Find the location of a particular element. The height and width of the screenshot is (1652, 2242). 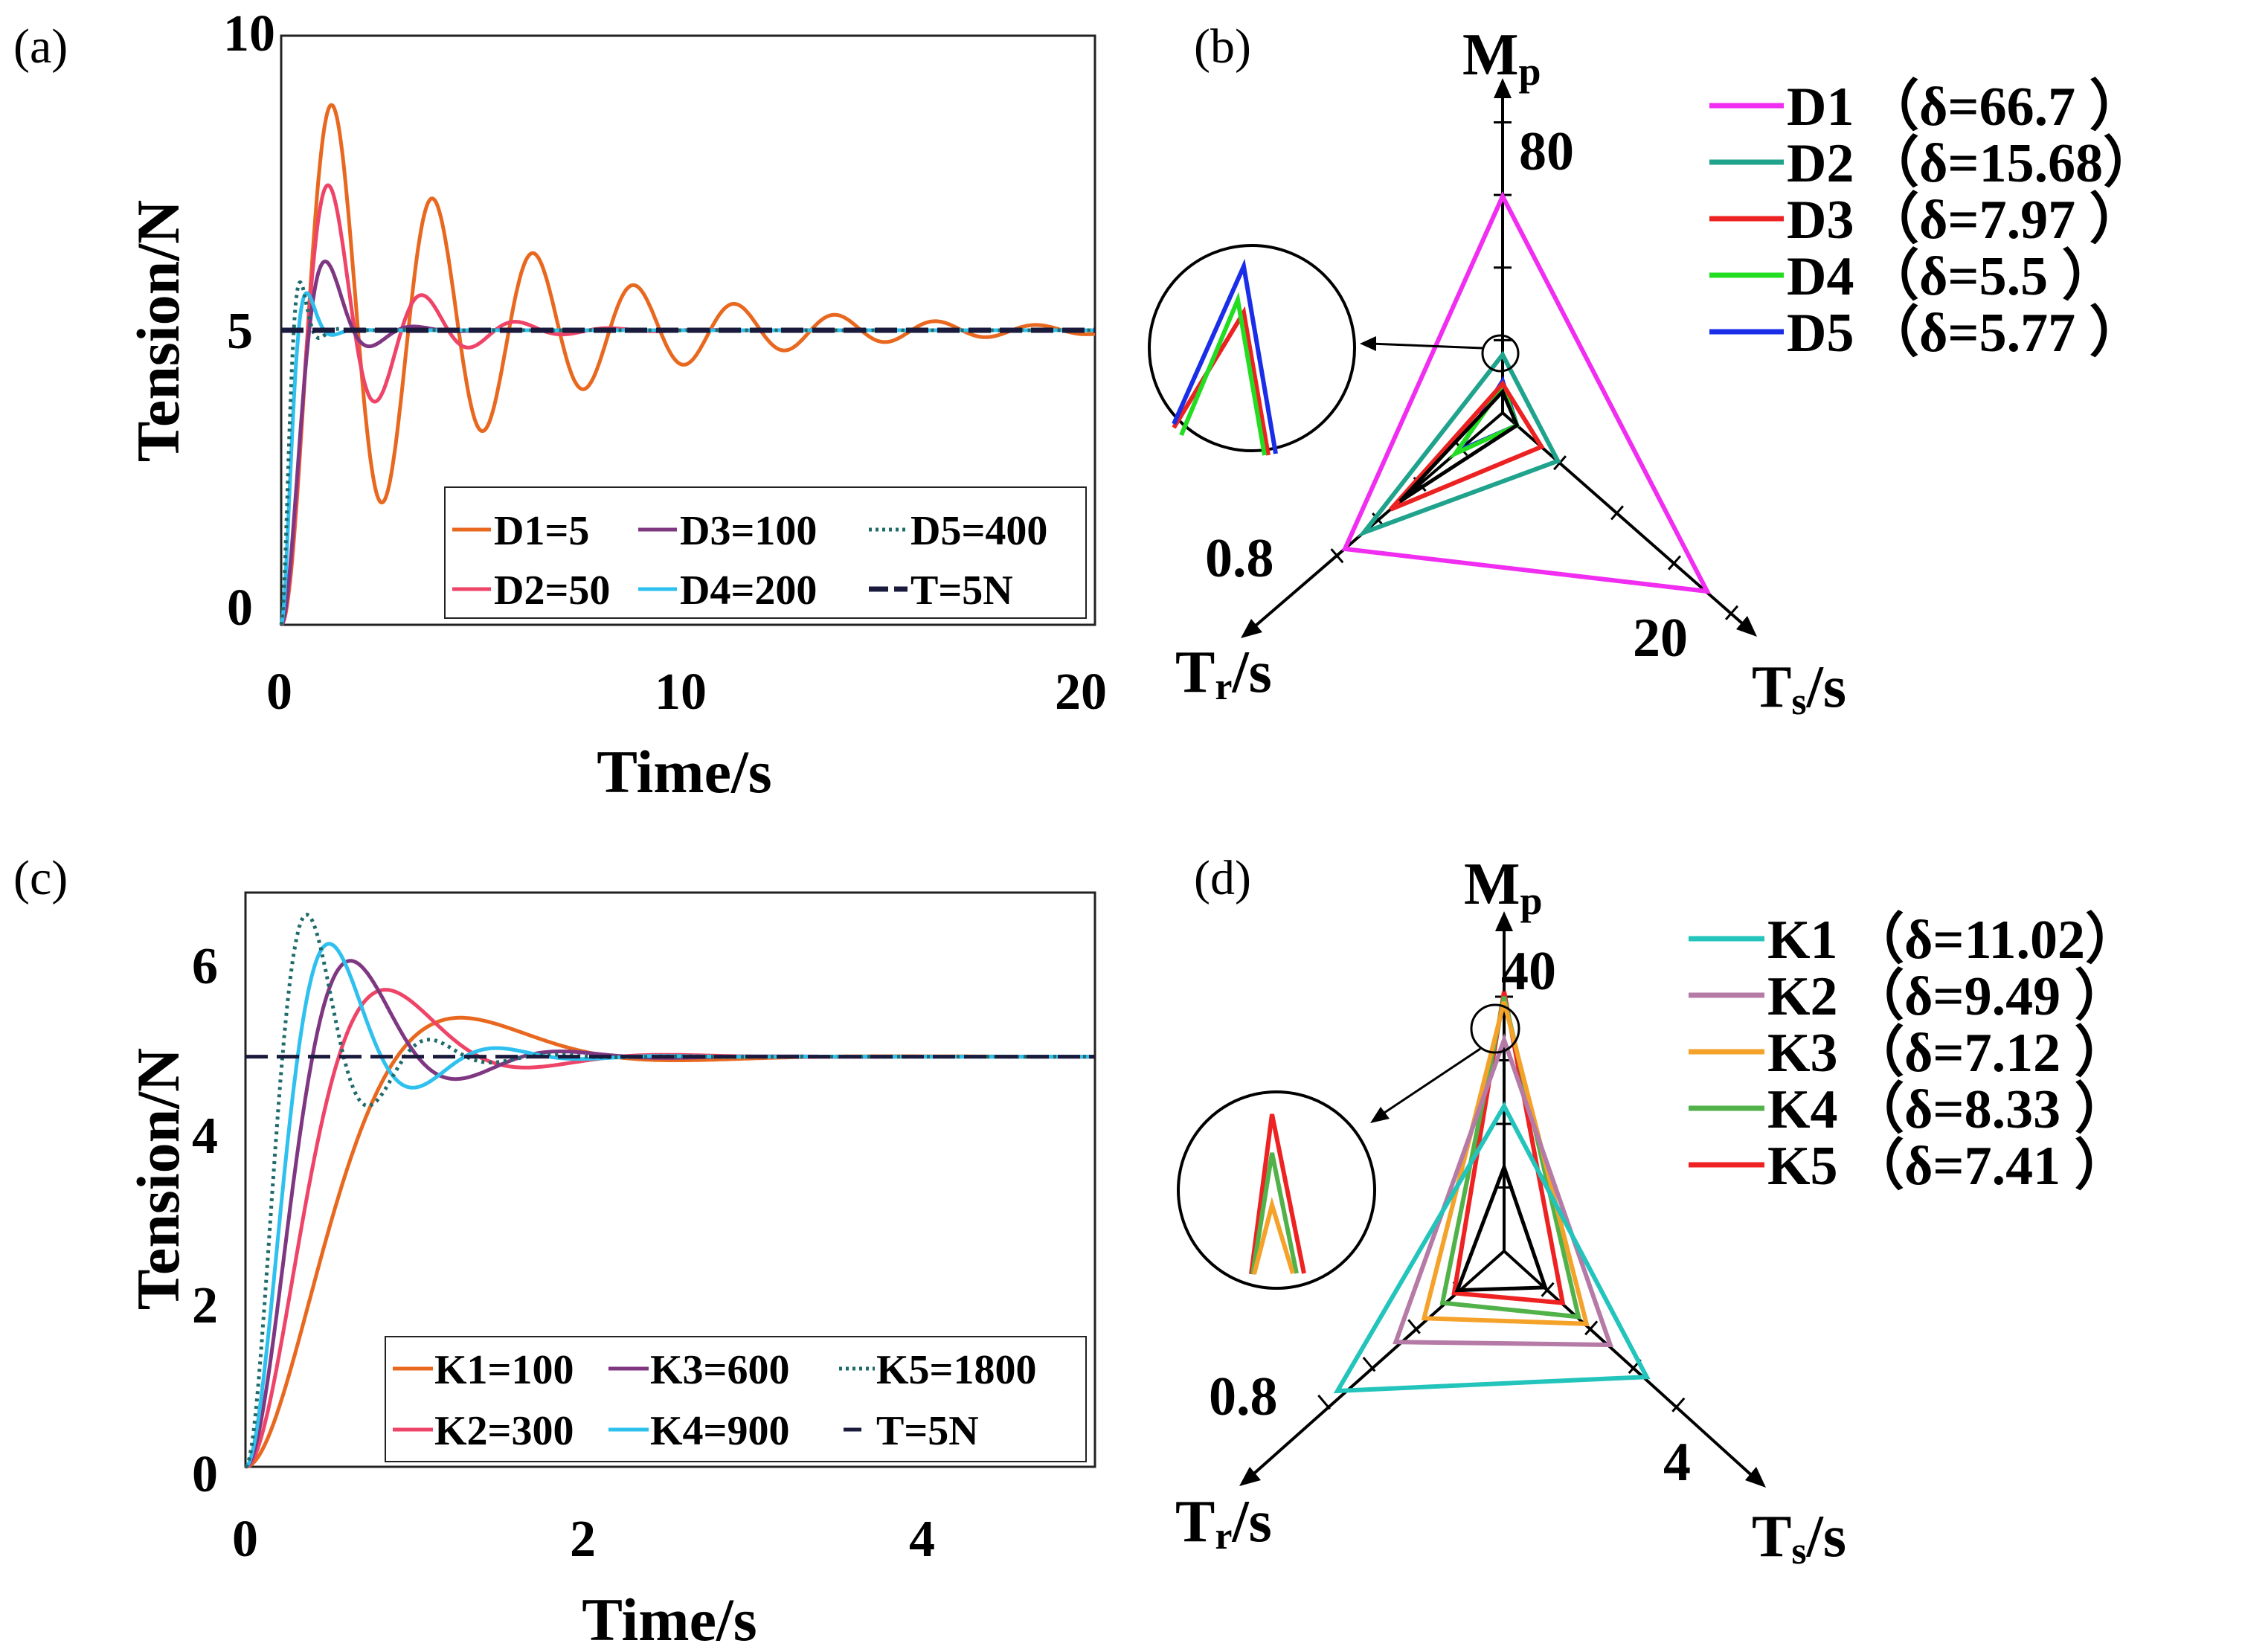

panel-b-mp-label: Mp is located at coordinates (1501, 58).